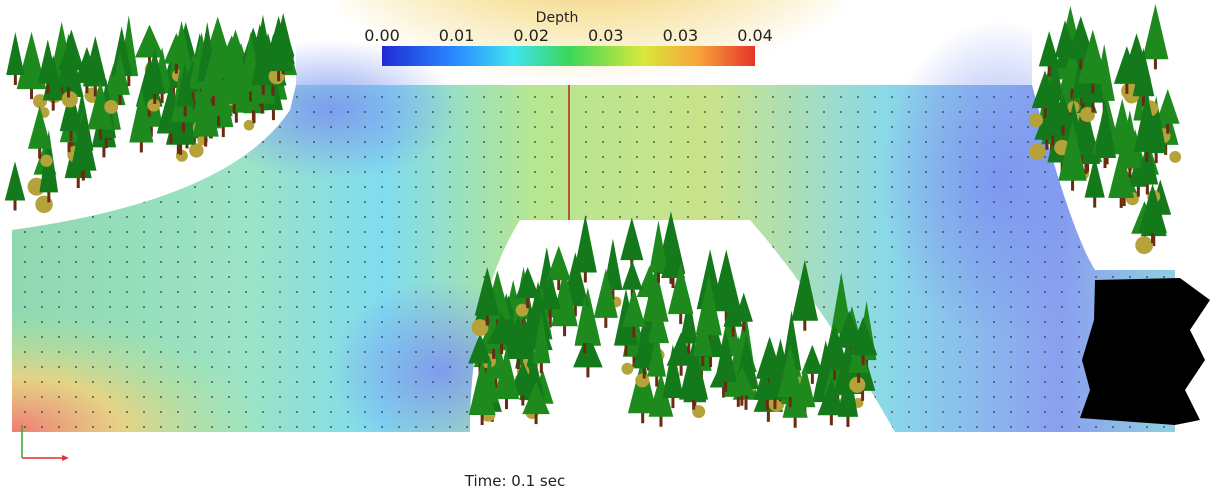 The image size is (1219, 499). What do you see at coordinates (531, 35) in the screenshot?
I see `colorbar-tick-label: 0.02` at bounding box center [531, 35].